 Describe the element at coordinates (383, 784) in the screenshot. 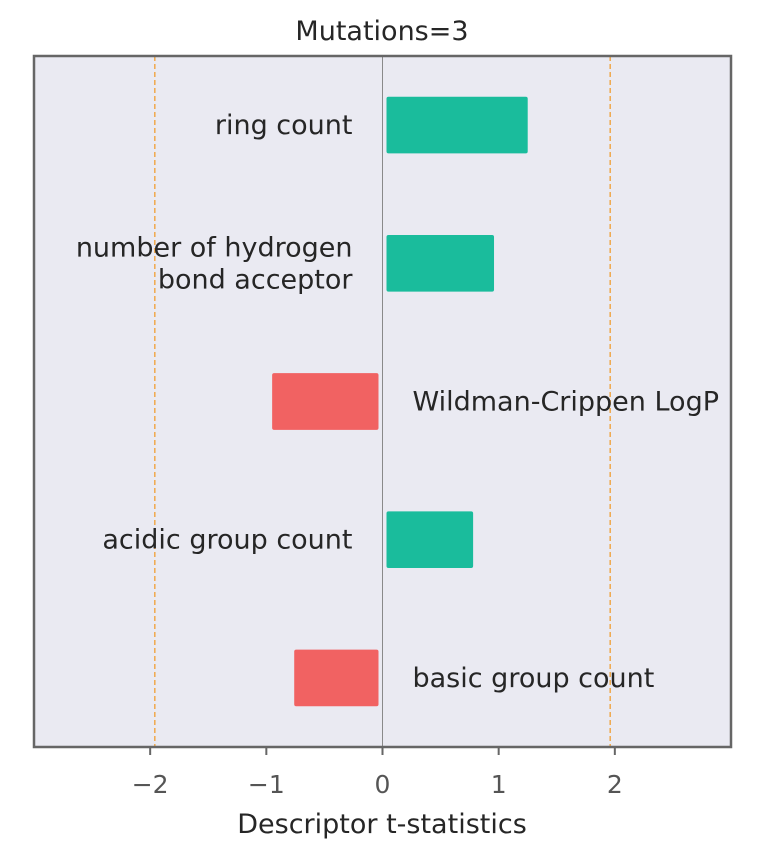

I see `x-tick-label-3: 0` at that location.